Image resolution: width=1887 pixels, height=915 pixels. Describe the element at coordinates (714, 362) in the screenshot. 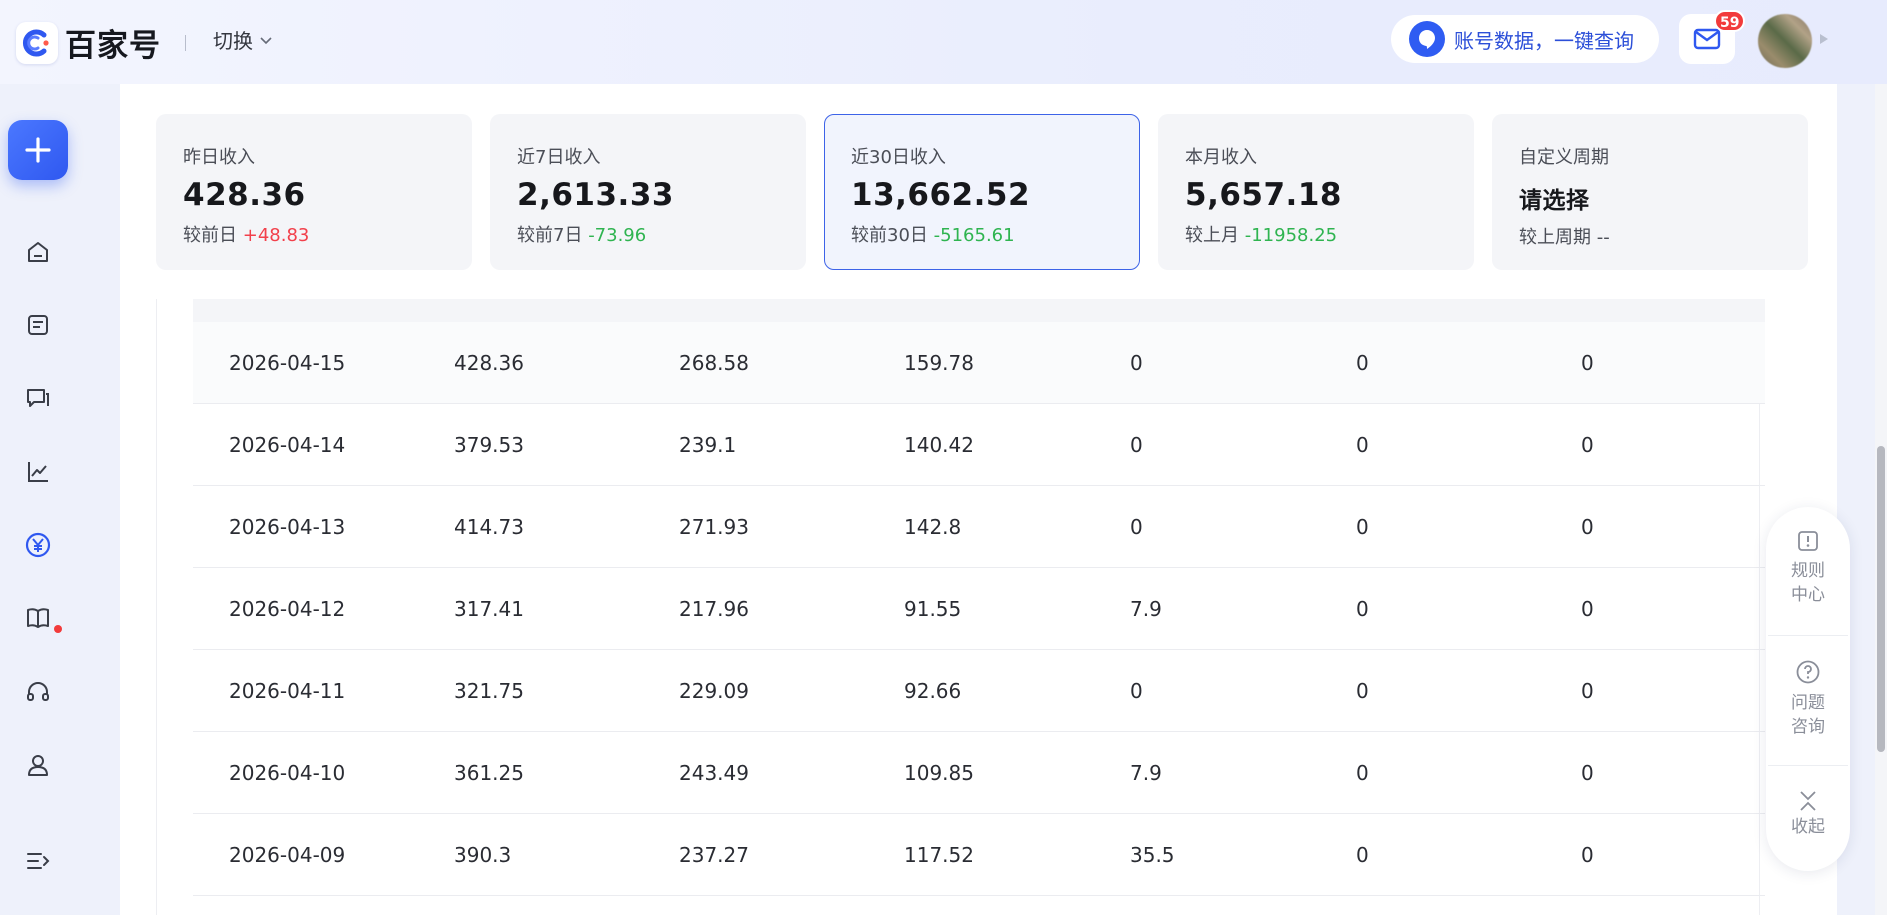

I see `amount-cell: 268.58` at that location.